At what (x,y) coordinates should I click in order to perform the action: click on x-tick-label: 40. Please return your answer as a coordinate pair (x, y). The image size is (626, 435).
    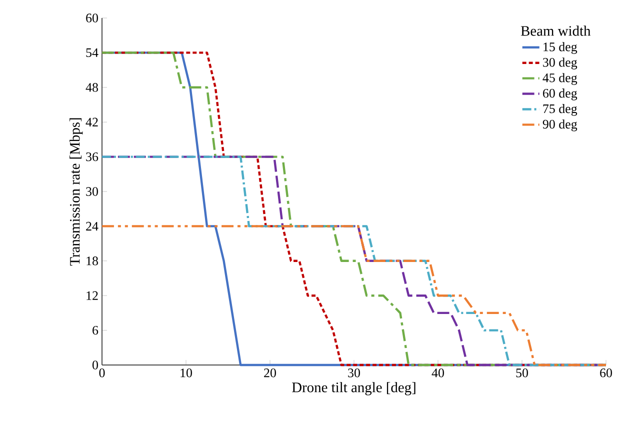
    Looking at the image, I should click on (438, 373).